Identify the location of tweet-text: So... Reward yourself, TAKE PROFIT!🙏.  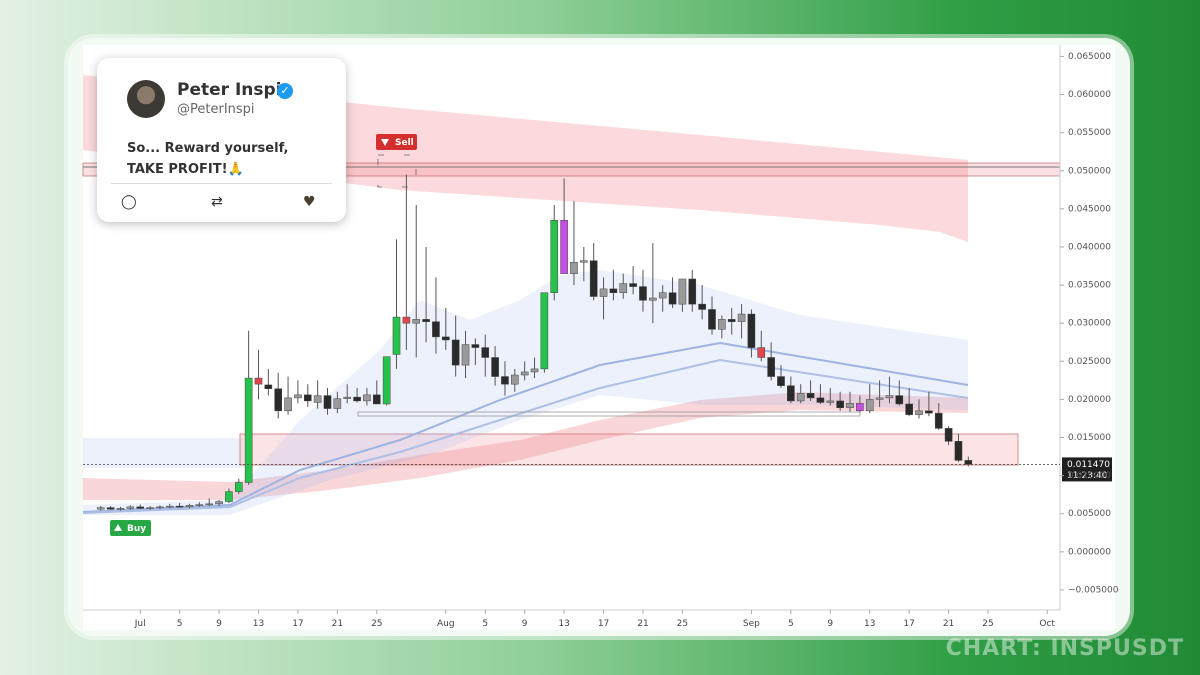
(208, 159).